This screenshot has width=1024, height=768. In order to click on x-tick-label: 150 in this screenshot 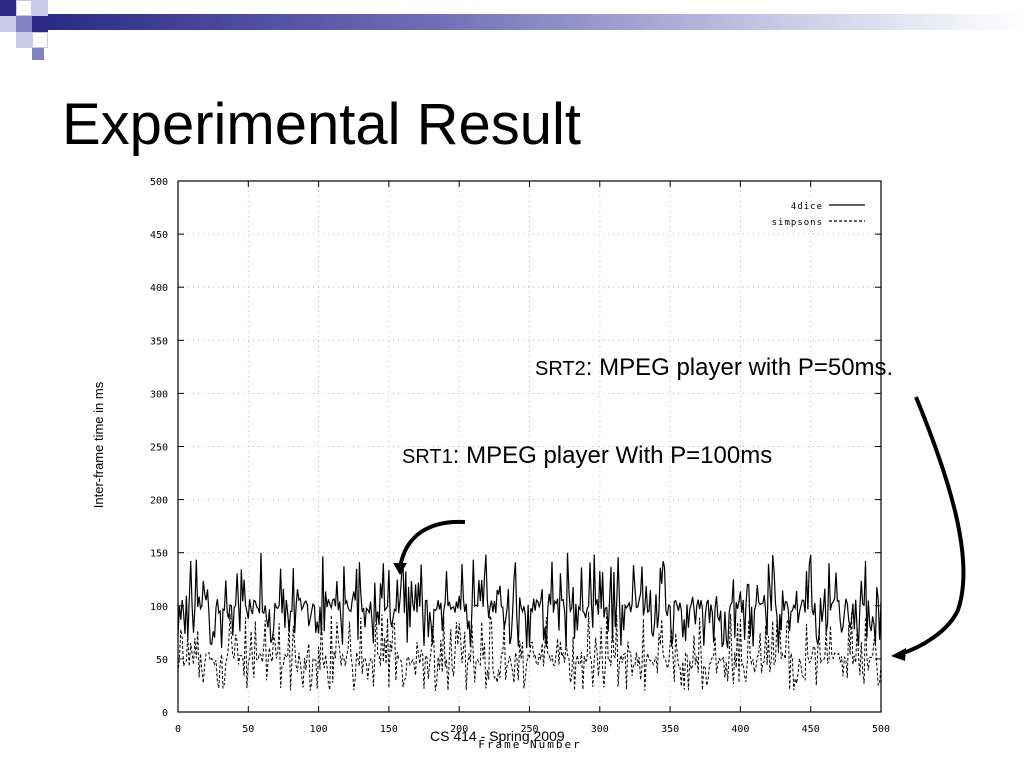, I will do `click(389, 729)`.